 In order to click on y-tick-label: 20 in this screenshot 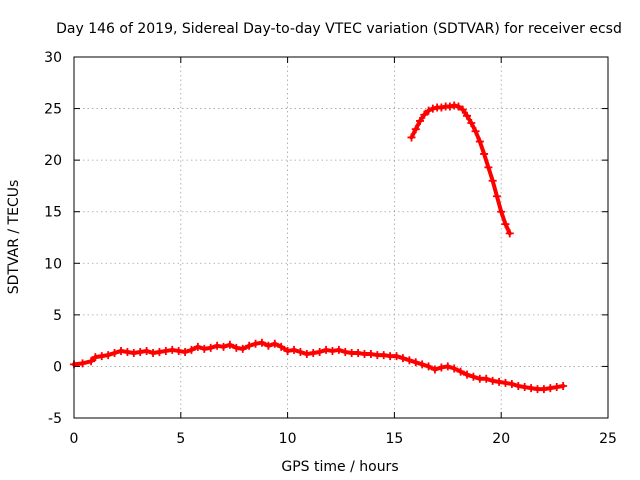, I will do `click(53, 161)`.